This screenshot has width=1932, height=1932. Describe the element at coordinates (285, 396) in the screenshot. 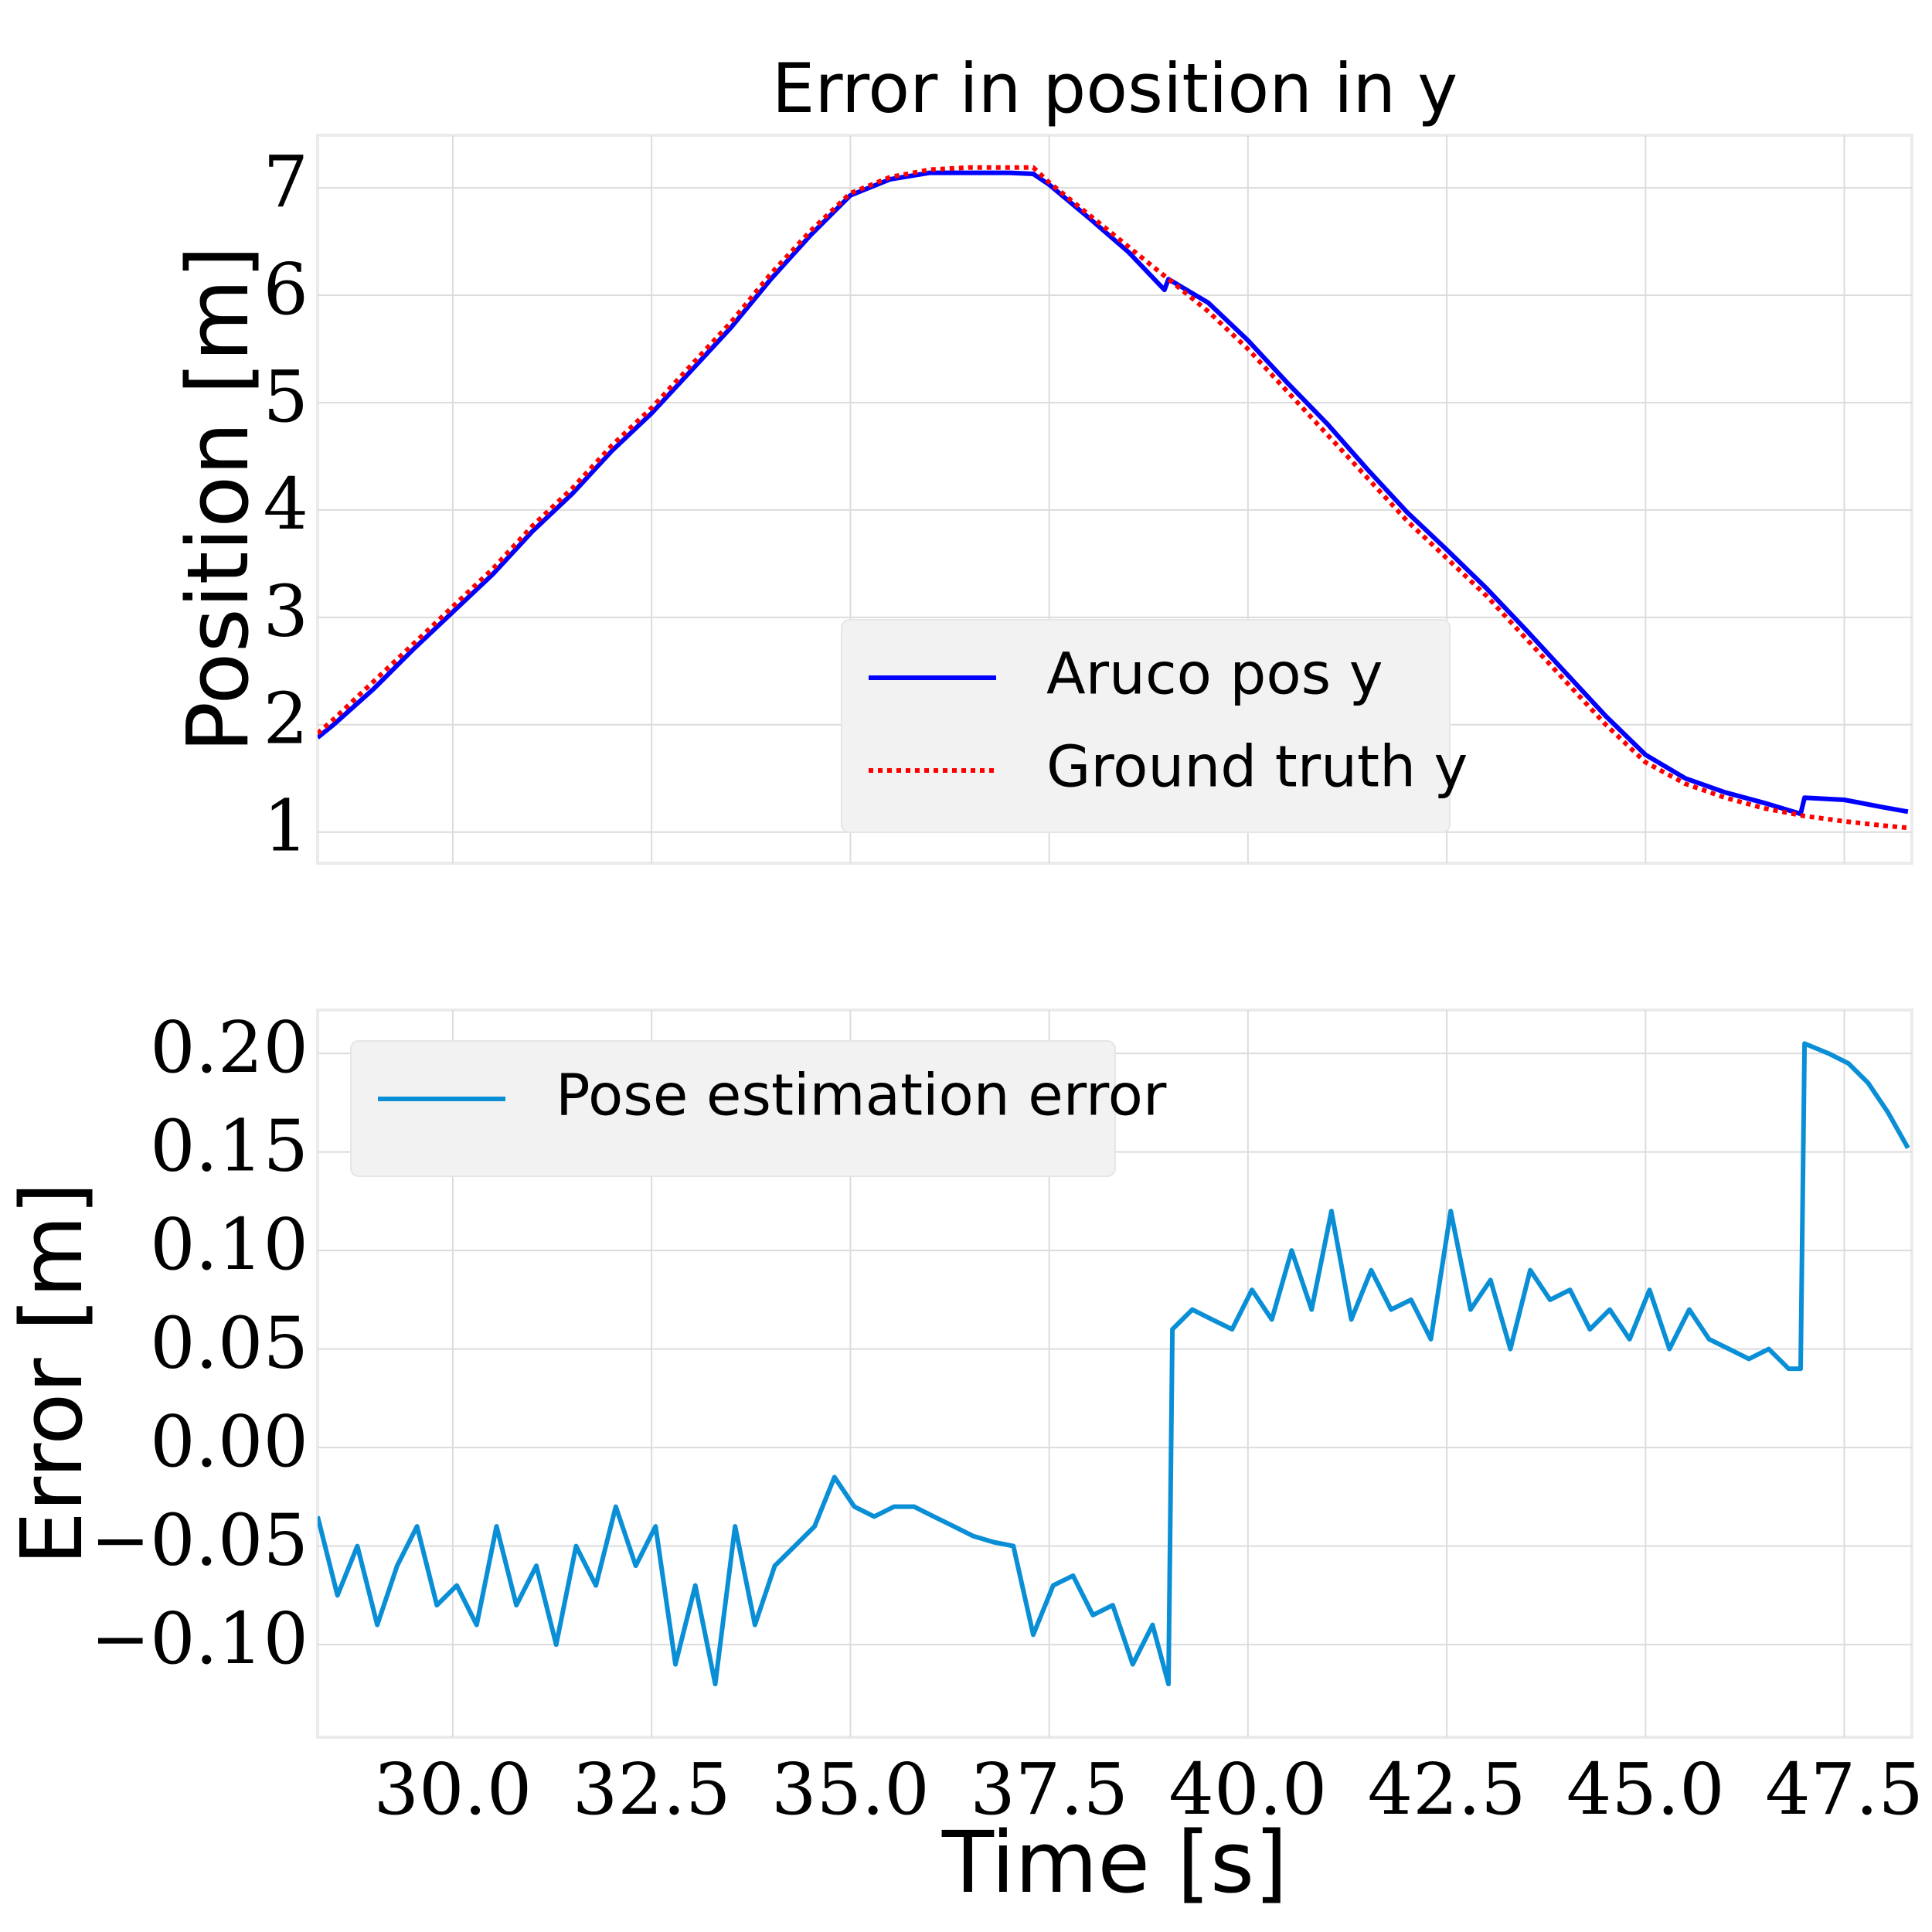

I see `y-tick-label: 5` at that location.